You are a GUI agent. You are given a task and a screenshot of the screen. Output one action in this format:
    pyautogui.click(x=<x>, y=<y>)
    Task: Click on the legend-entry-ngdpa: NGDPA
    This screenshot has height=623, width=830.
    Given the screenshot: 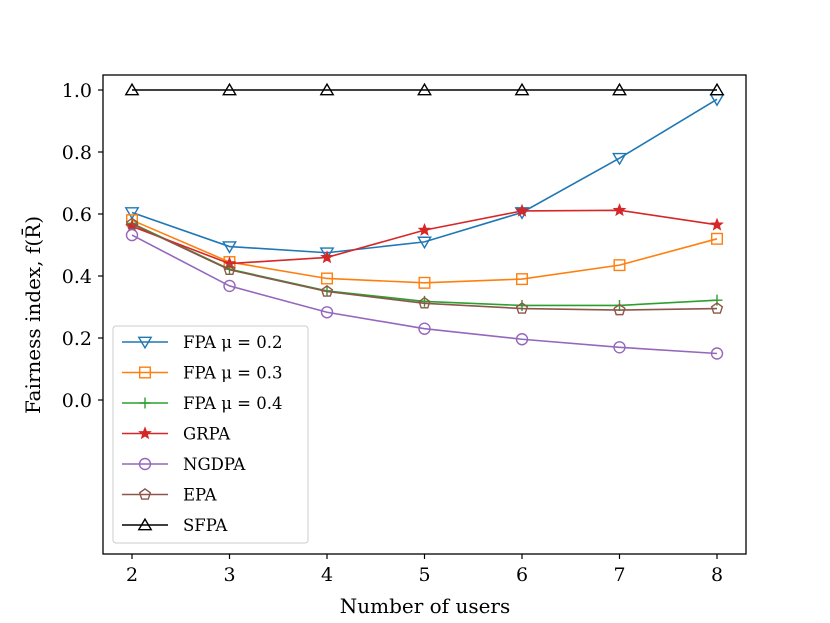 What is the action you would take?
    pyautogui.click(x=184, y=464)
    